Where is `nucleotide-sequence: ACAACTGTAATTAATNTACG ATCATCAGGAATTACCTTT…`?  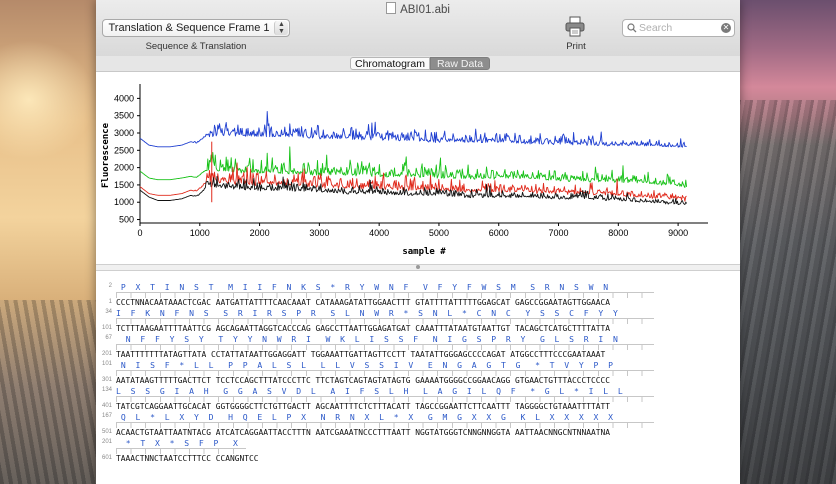 nucleotide-sequence: ACAACTGTAATTAATNTACG ATCATCAGGAATTACCTTT… is located at coordinates (363, 432).